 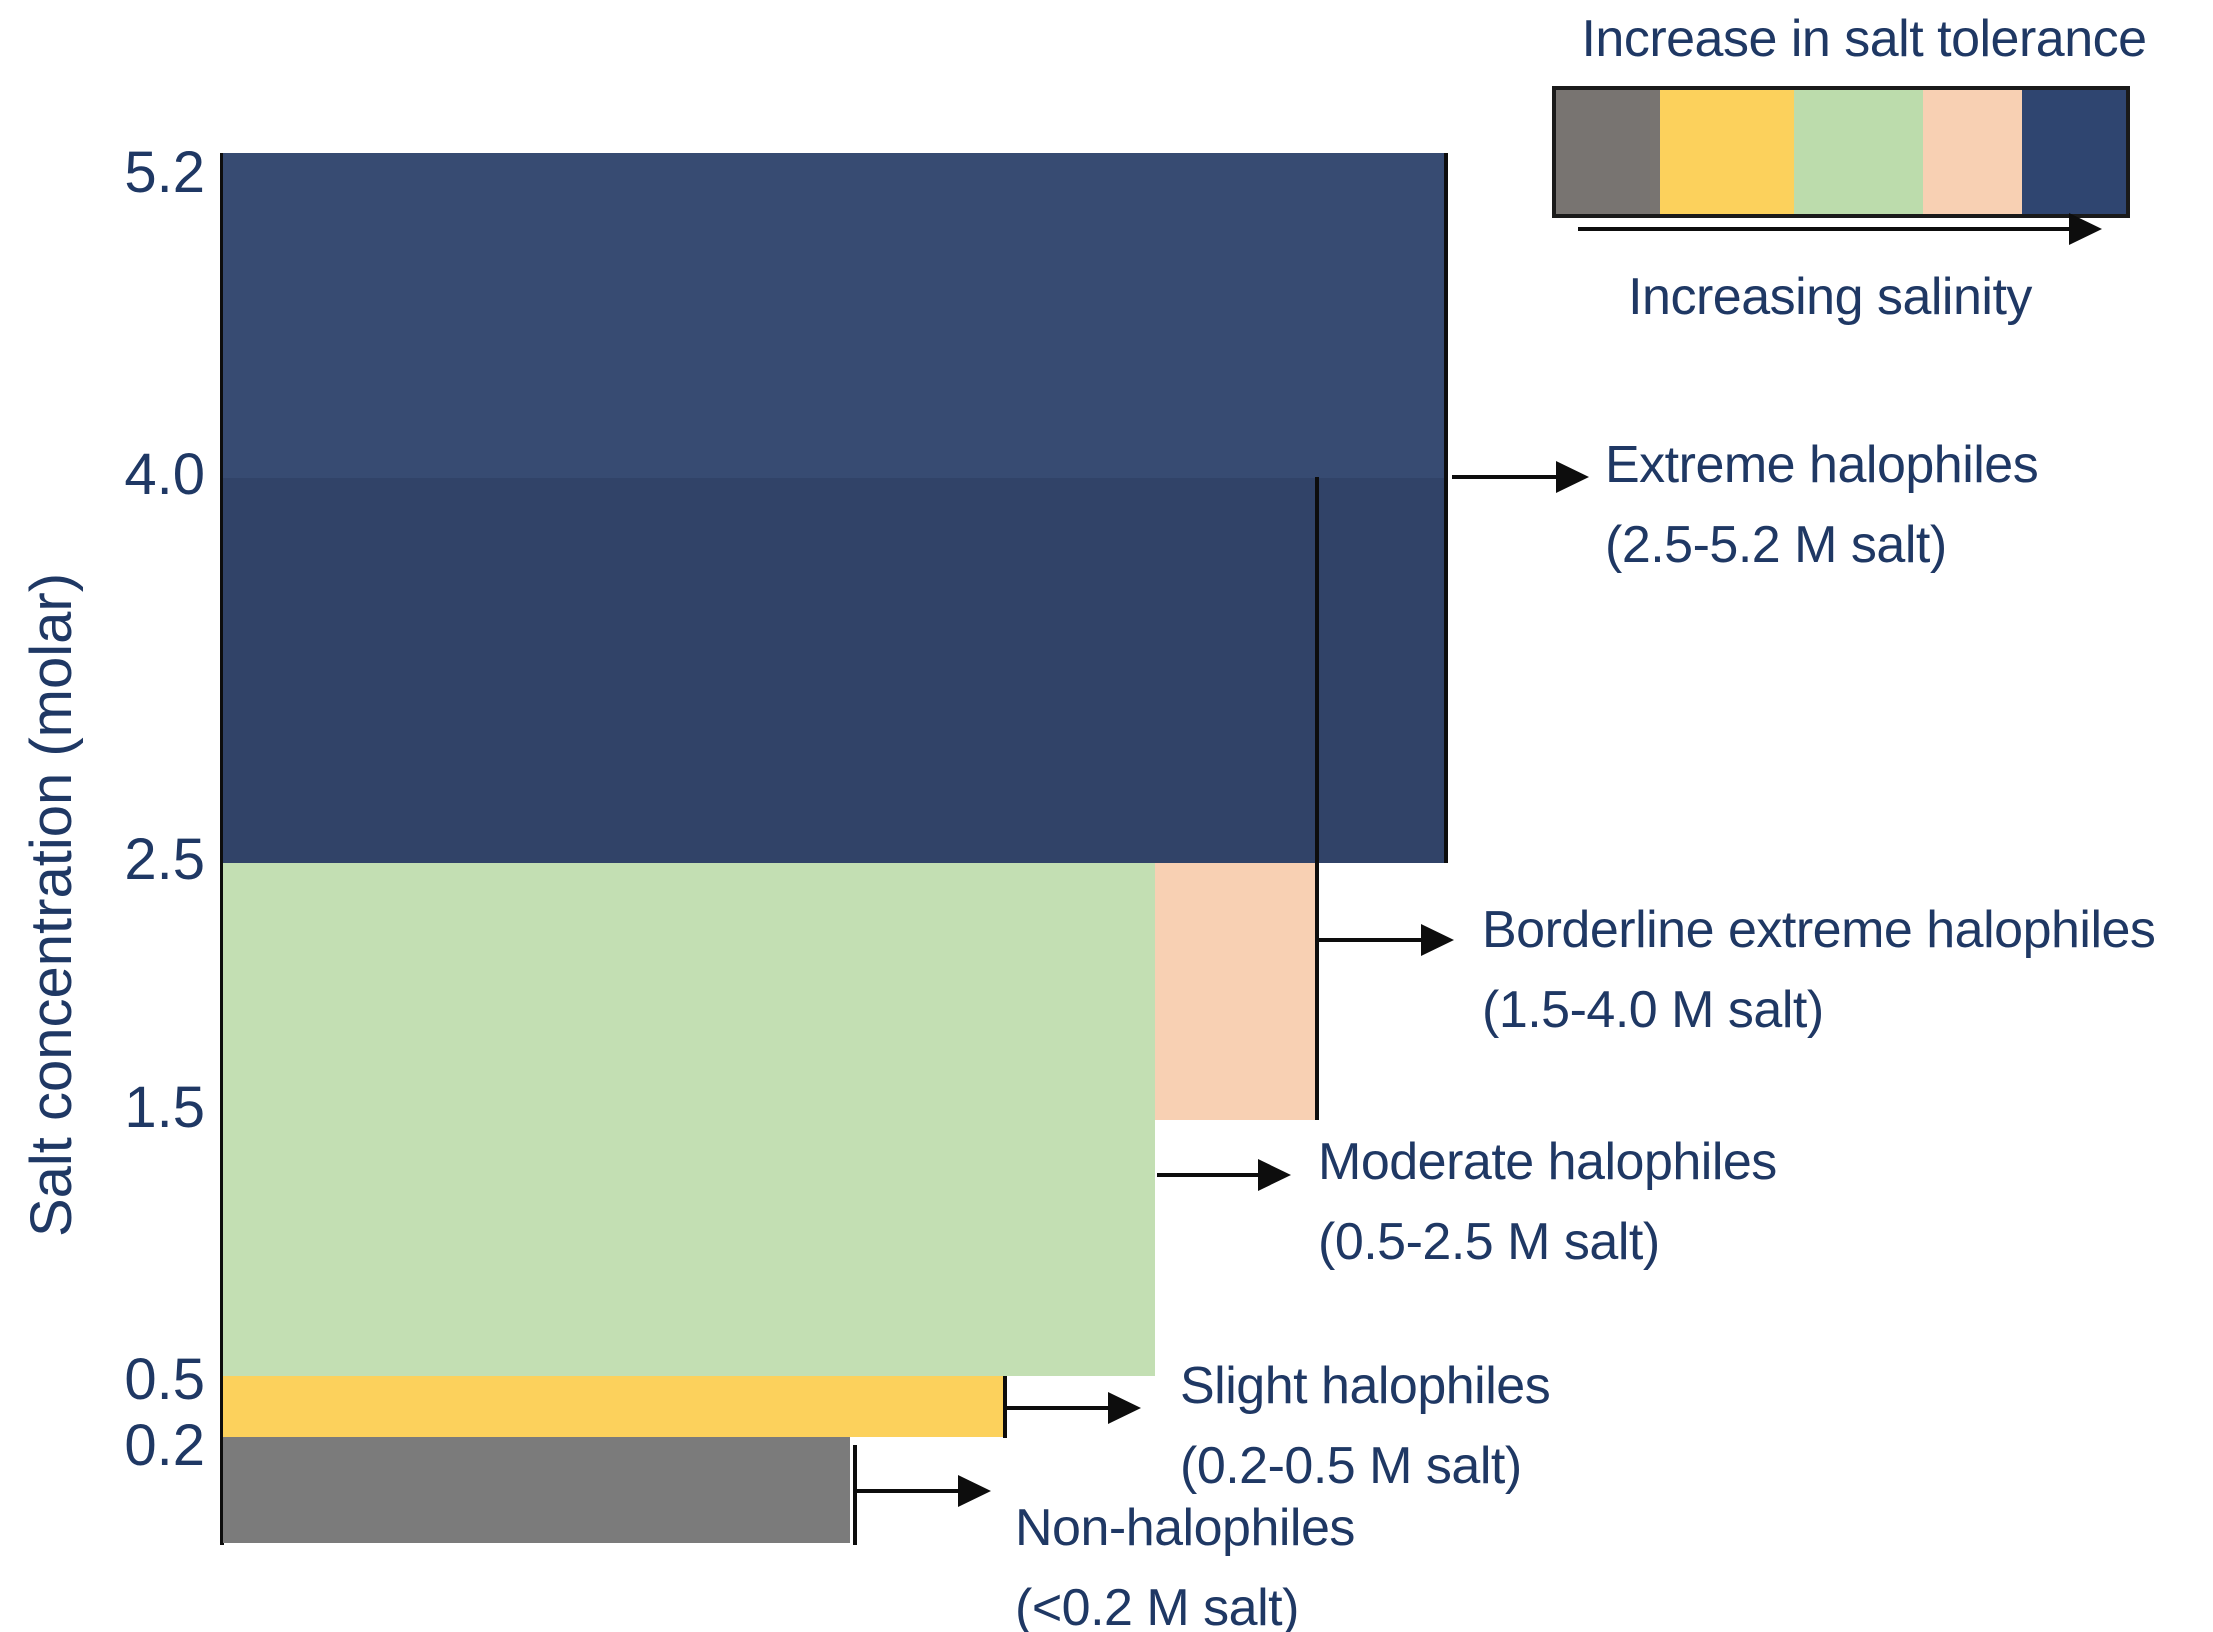 What do you see at coordinates (613, 1406) in the screenshot?
I see `slight-halophiles-bar` at bounding box center [613, 1406].